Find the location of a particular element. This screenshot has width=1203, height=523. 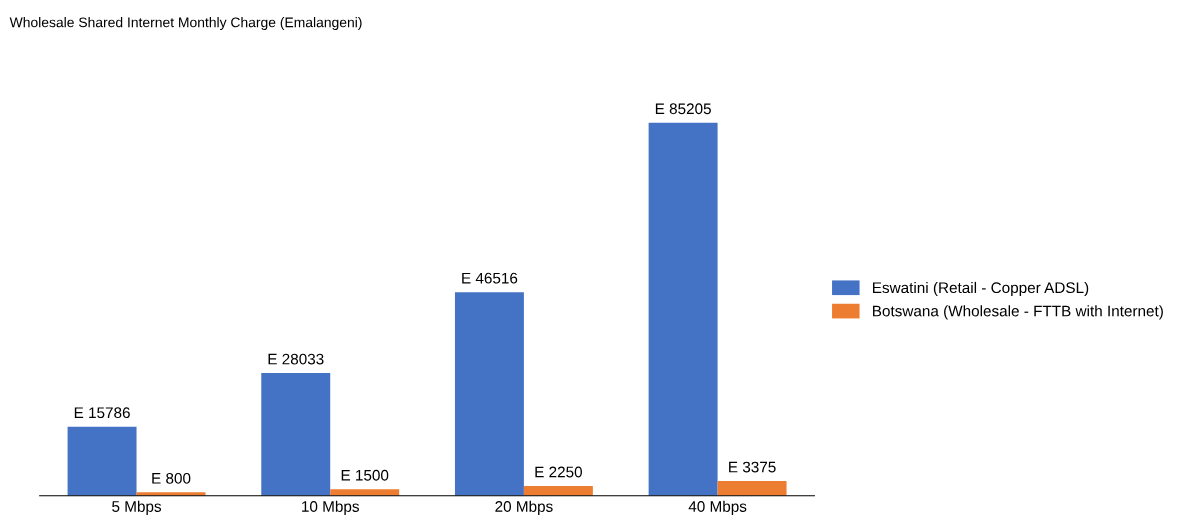

x-tick-label: 20 Mbps is located at coordinates (524, 507).